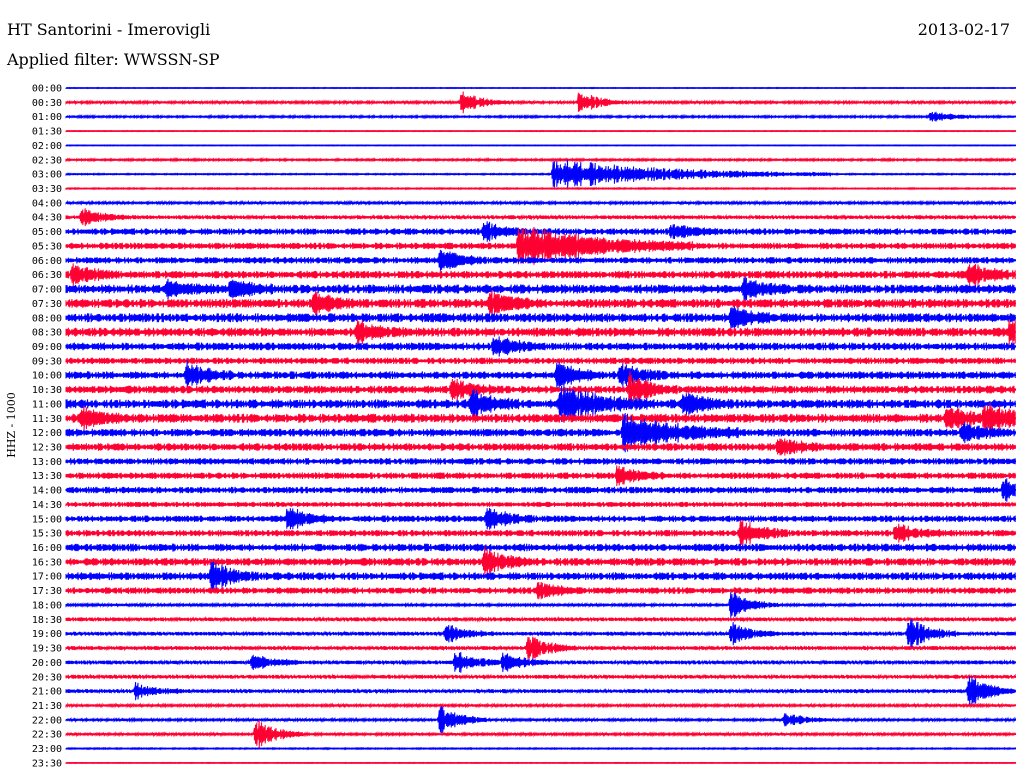  What do you see at coordinates (47, 175) in the screenshot?
I see `row-time-label: 03:00` at bounding box center [47, 175].